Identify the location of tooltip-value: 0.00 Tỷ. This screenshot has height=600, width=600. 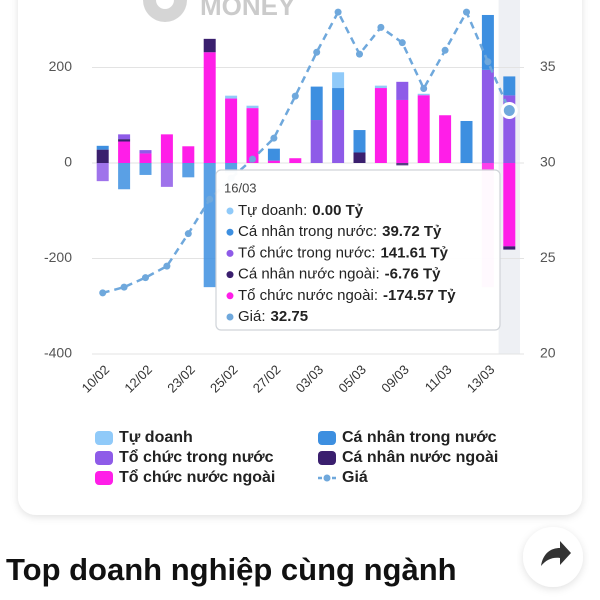
(338, 210).